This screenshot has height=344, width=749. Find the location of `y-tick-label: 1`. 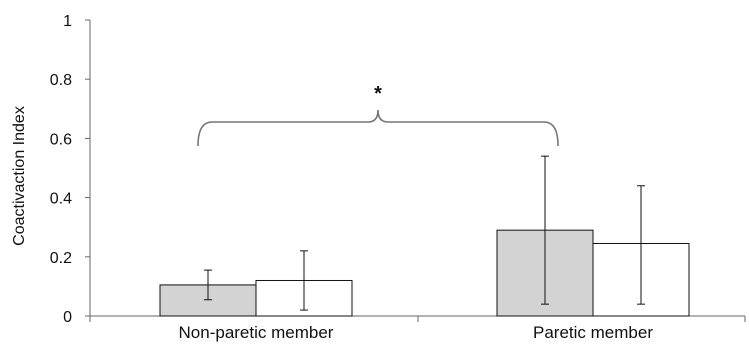

y-tick-label: 1 is located at coordinates (67, 21).